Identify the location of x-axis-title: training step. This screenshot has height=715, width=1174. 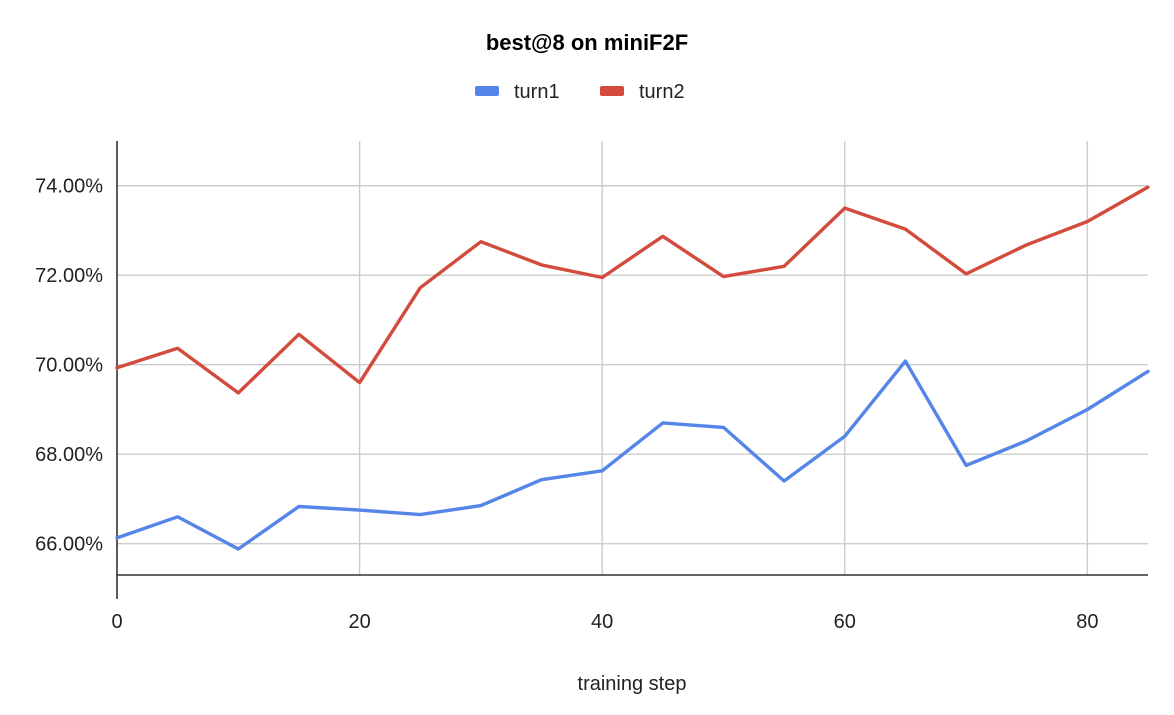
(632, 684).